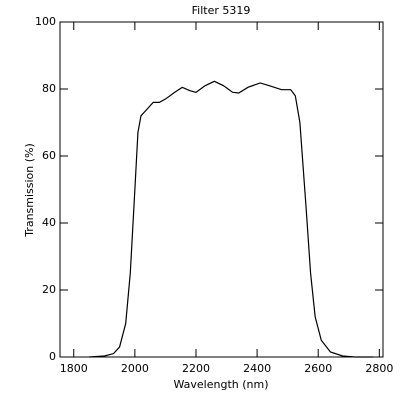 This screenshot has width=400, height=400. What do you see at coordinates (221, 10) in the screenshot?
I see `chart-title: Filter 5319` at bounding box center [221, 10].